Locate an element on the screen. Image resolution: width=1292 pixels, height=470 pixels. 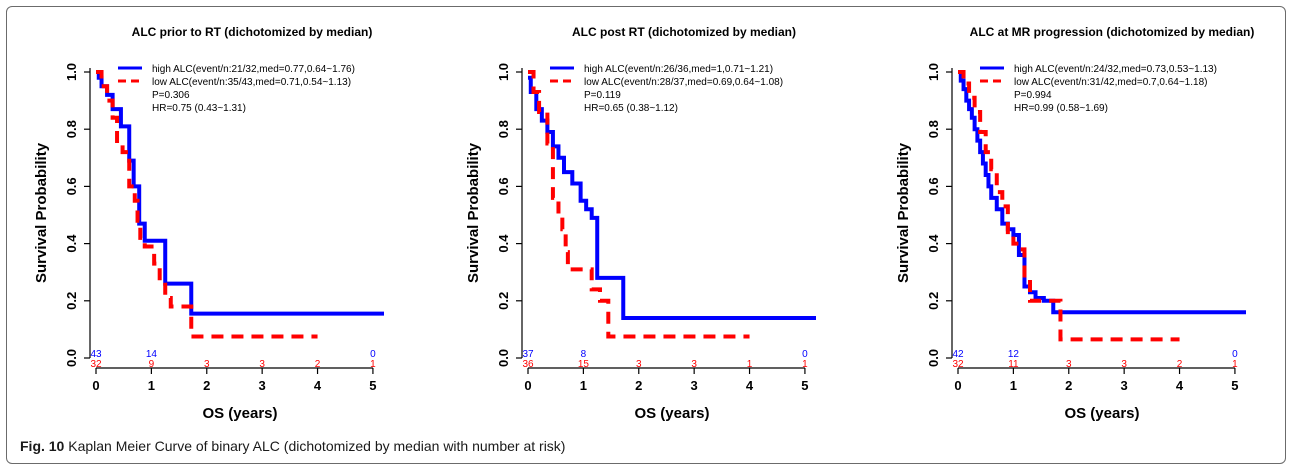
legend-stat: P=0.306 is located at coordinates (171, 95).